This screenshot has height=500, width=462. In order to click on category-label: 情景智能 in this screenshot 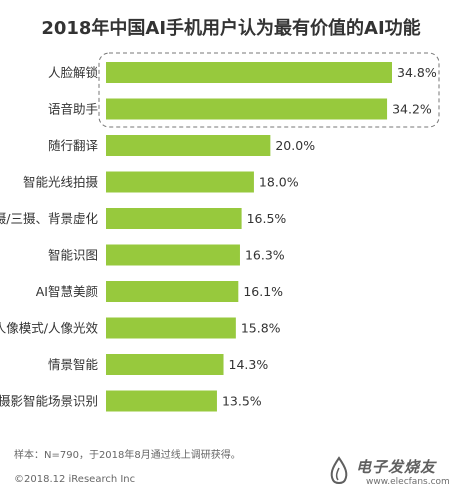, I will do `click(73, 364)`.